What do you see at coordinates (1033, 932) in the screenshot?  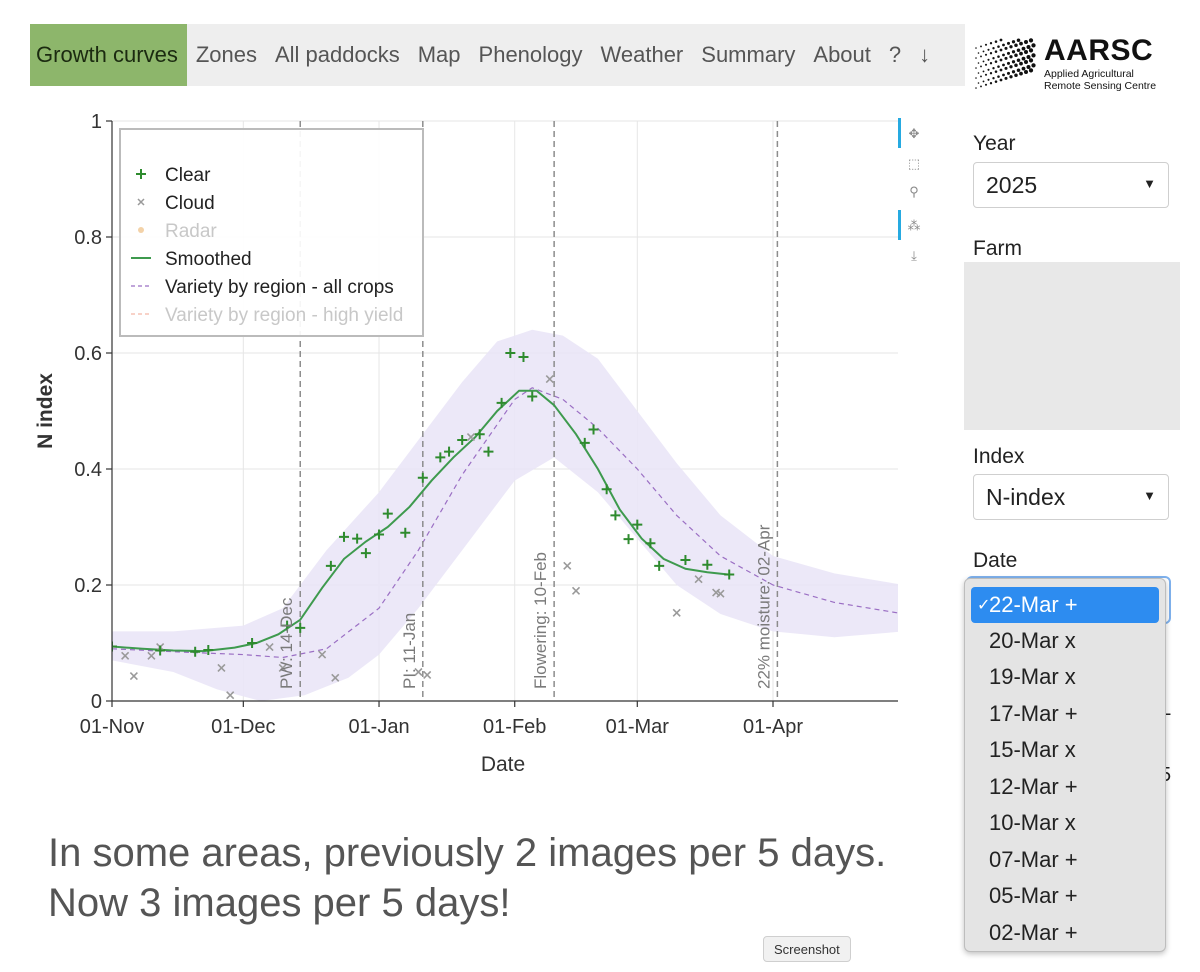 I see `date-option: 02-Mar +` at bounding box center [1033, 932].